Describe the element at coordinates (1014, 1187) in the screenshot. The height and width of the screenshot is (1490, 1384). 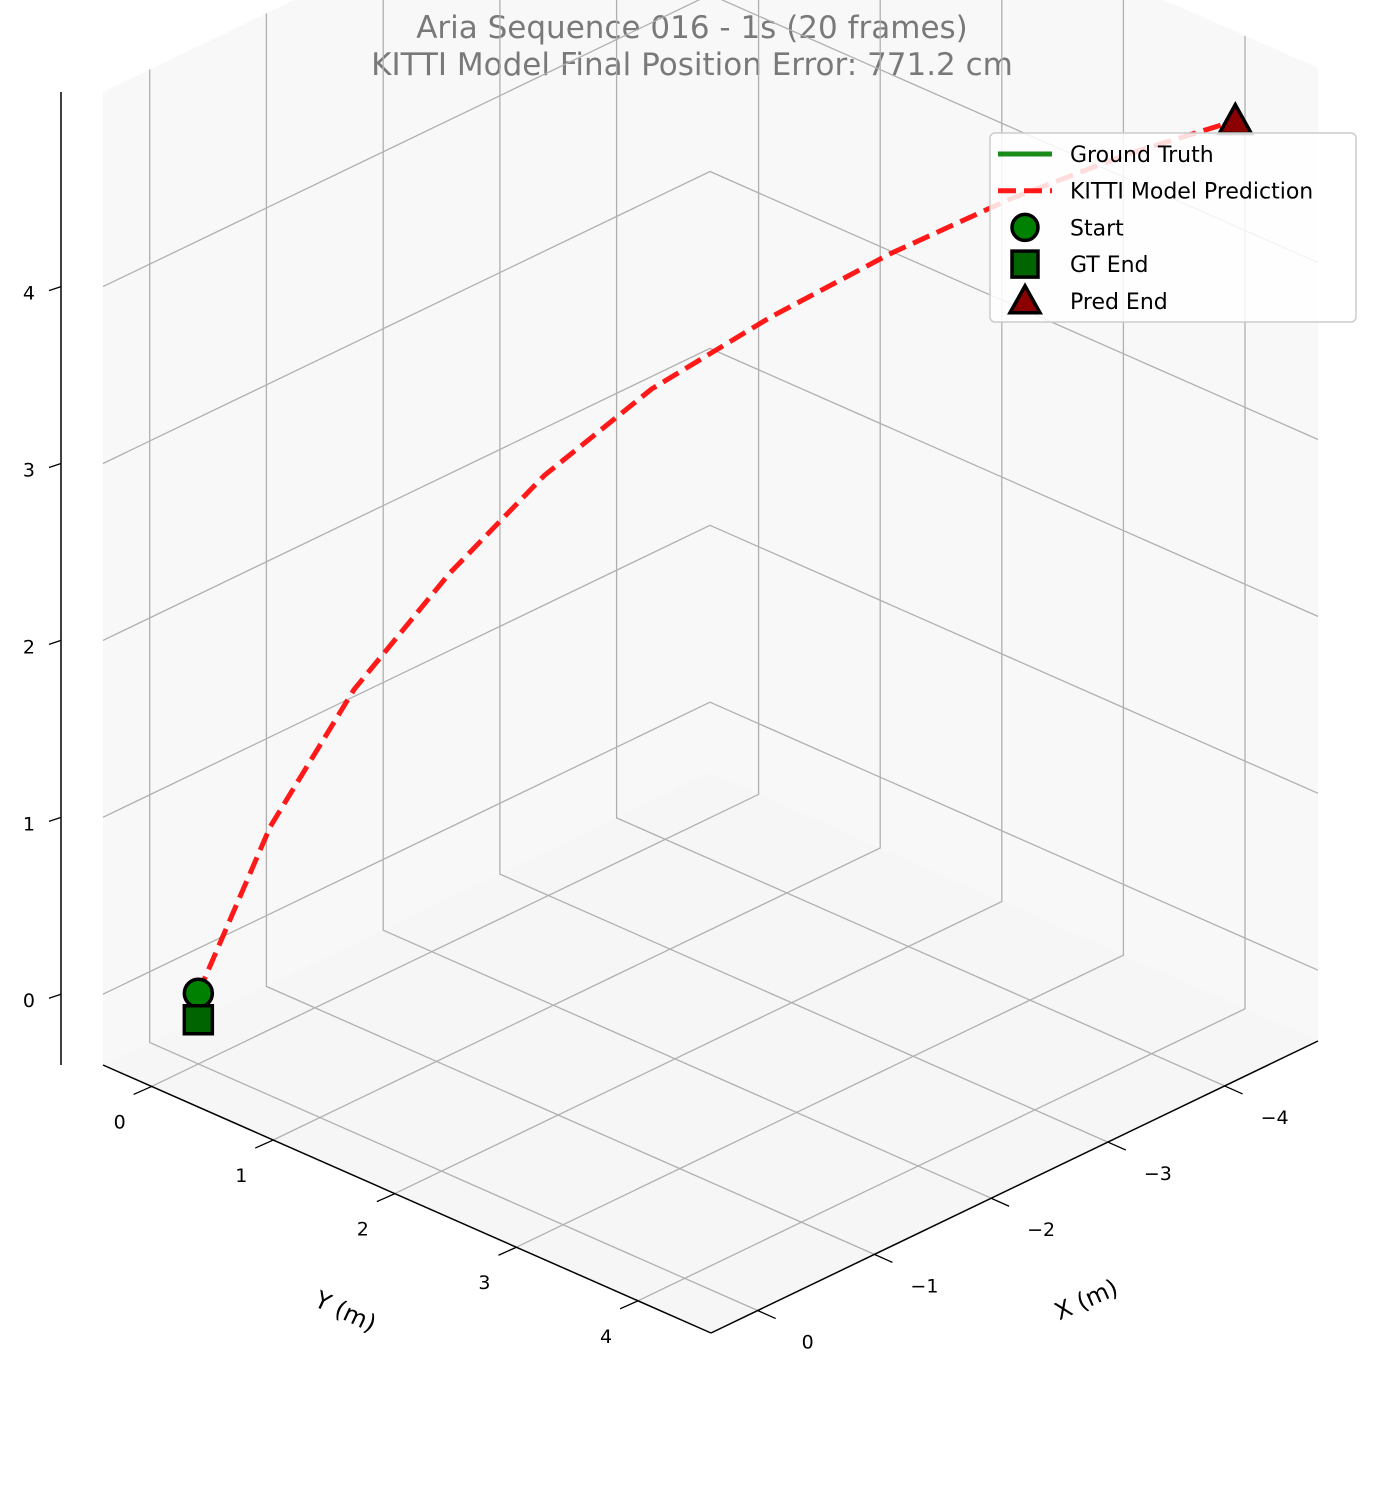
I see `x-axis-line` at that location.